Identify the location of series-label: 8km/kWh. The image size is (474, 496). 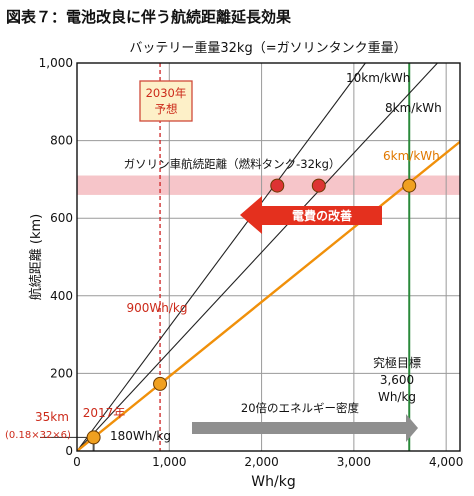
(413, 108).